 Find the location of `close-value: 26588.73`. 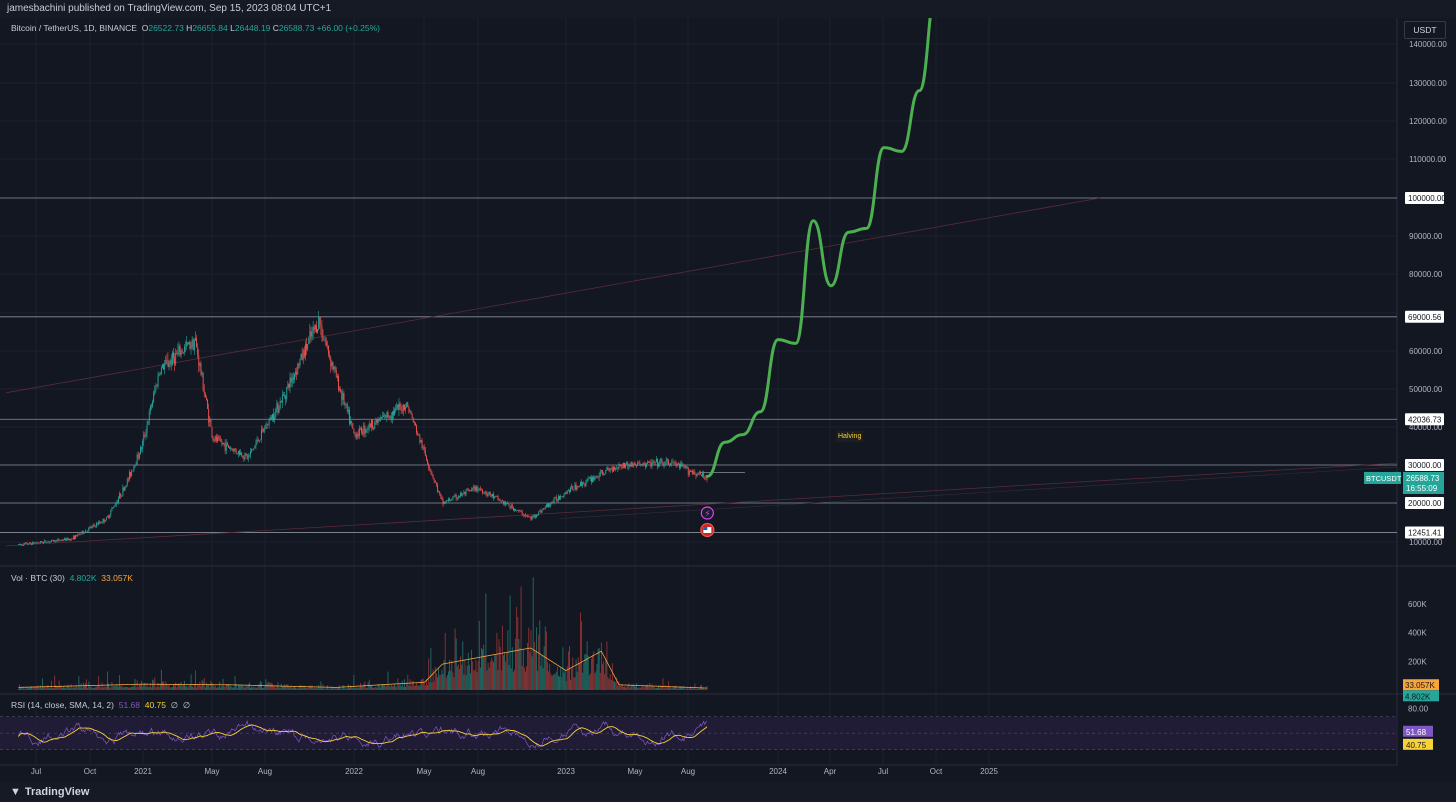

close-value: 26588.73 is located at coordinates (296, 28).